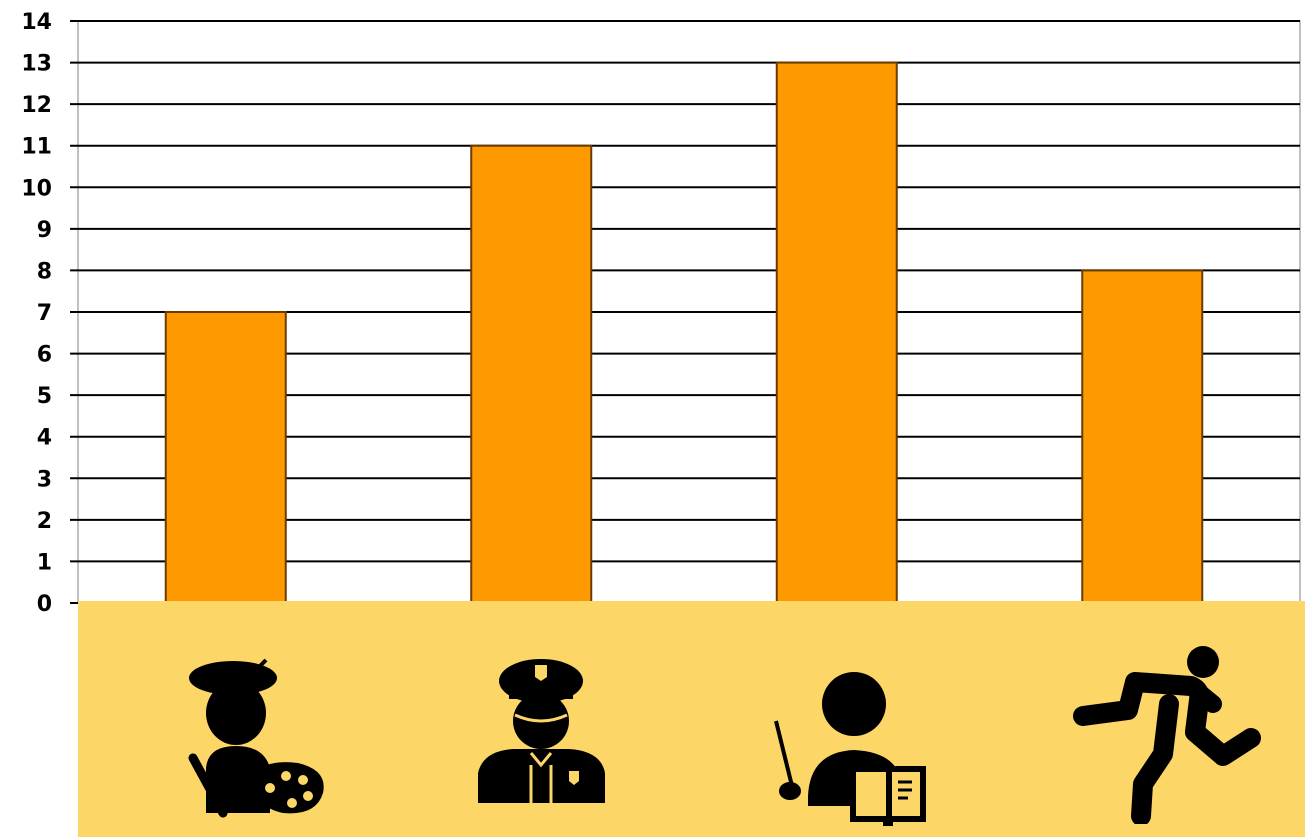 Image resolution: width=1305 pixels, height=837 pixels. Describe the element at coordinates (44, 271) in the screenshot. I see `y-tick-label: 8` at that location.